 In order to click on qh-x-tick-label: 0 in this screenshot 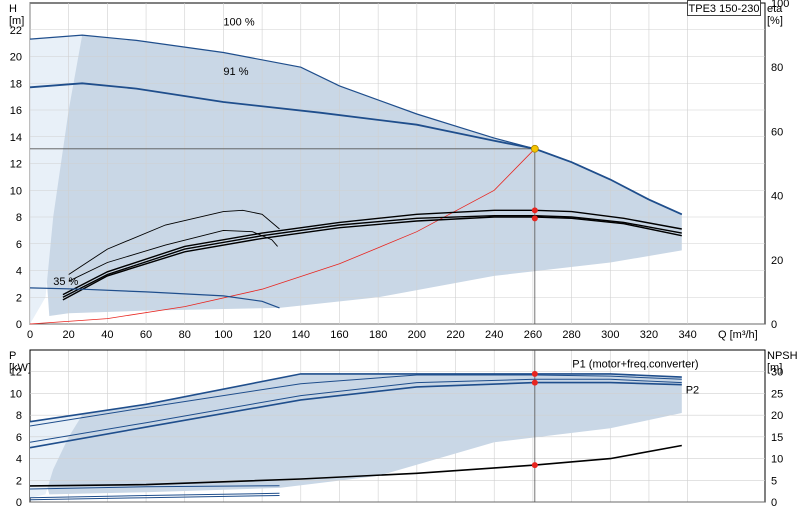, I will do `click(30, 335)`.